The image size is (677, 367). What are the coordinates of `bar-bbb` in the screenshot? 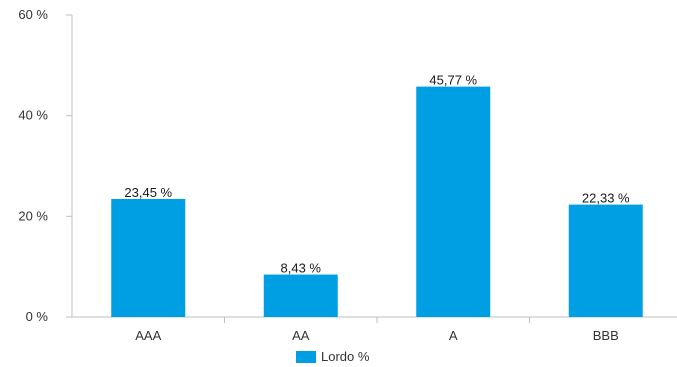 It's located at (605, 260).